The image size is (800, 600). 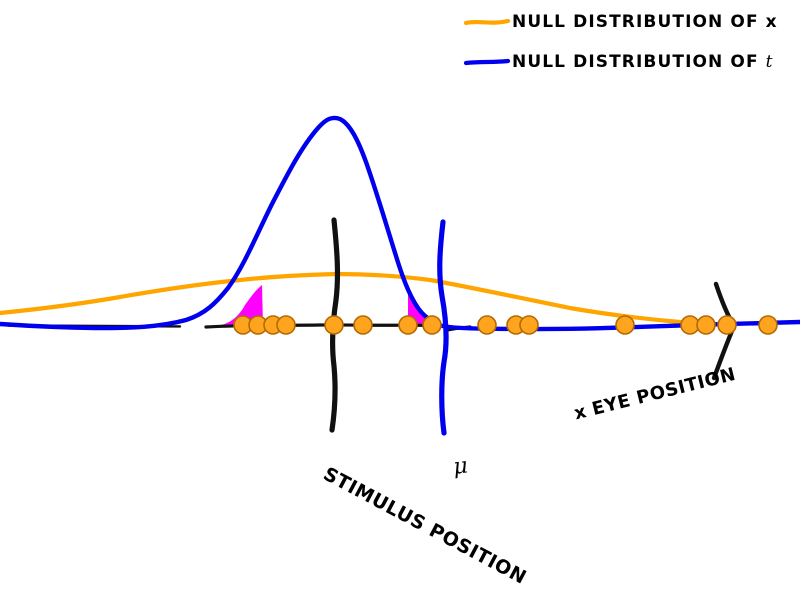 What do you see at coordinates (487, 42) in the screenshot?
I see `legend-swatches` at bounding box center [487, 42].